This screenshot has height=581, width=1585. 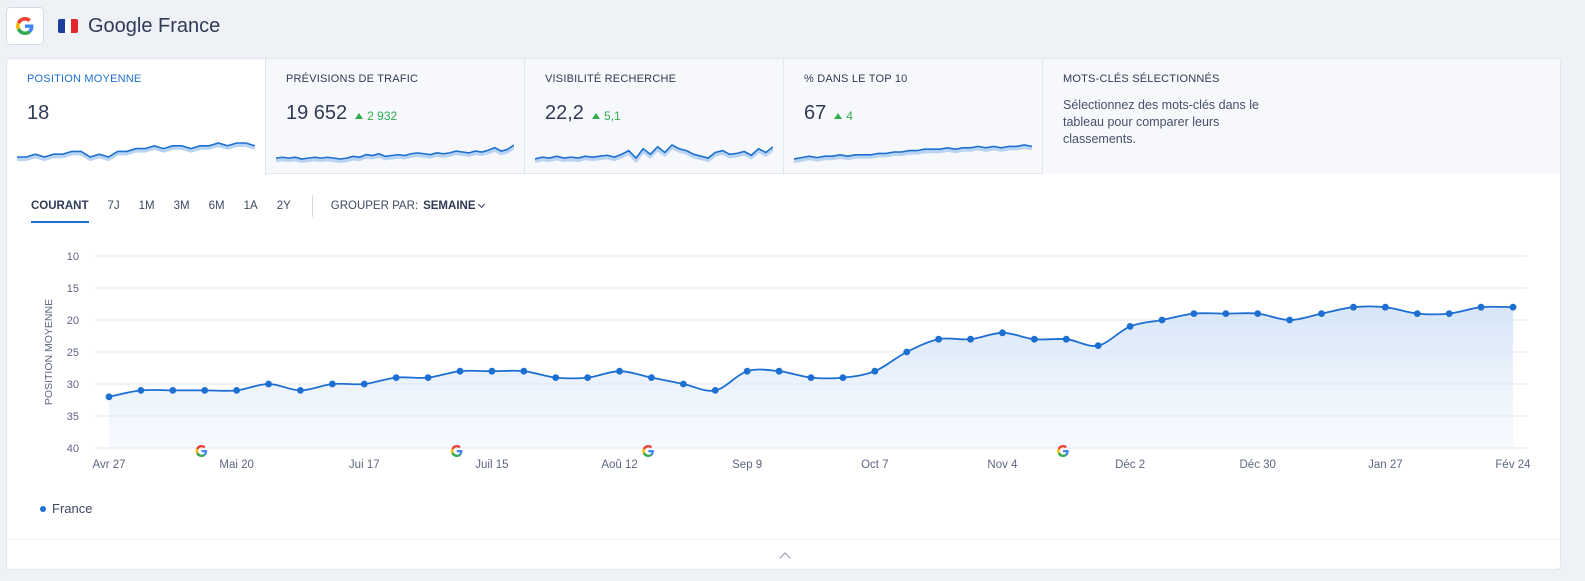 I want to click on x-tick-label: Déc 2, so click(x=1130, y=465).